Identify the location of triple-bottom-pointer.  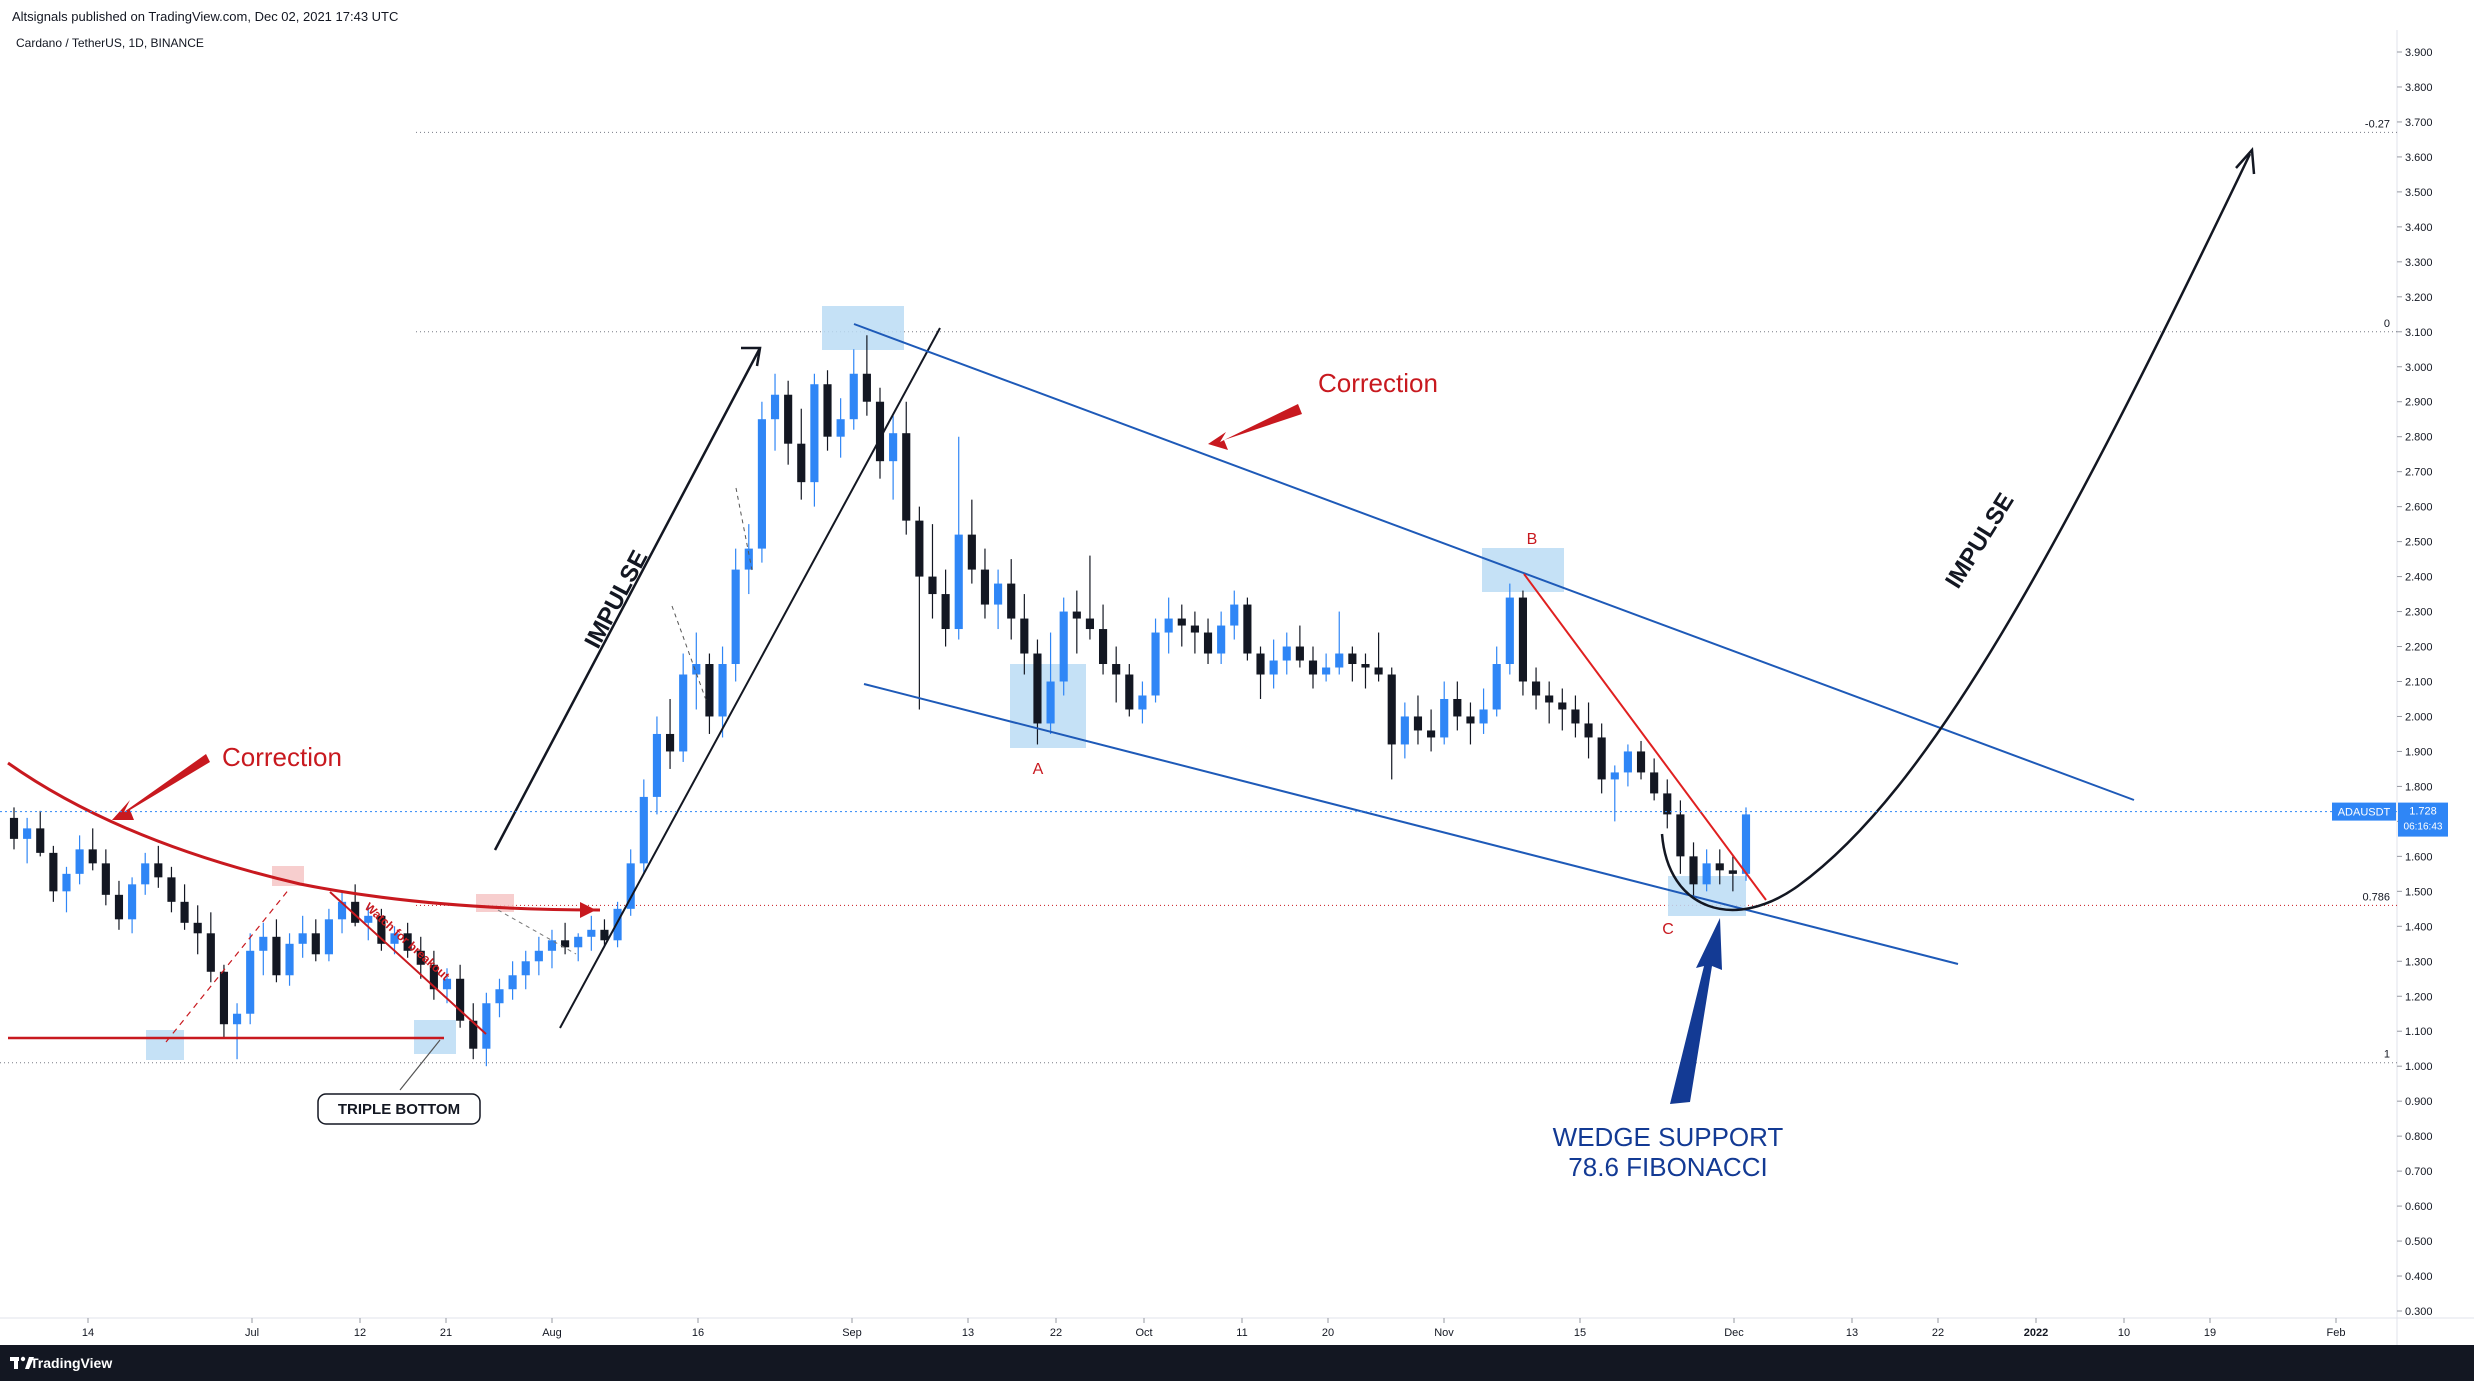
(420, 1065).